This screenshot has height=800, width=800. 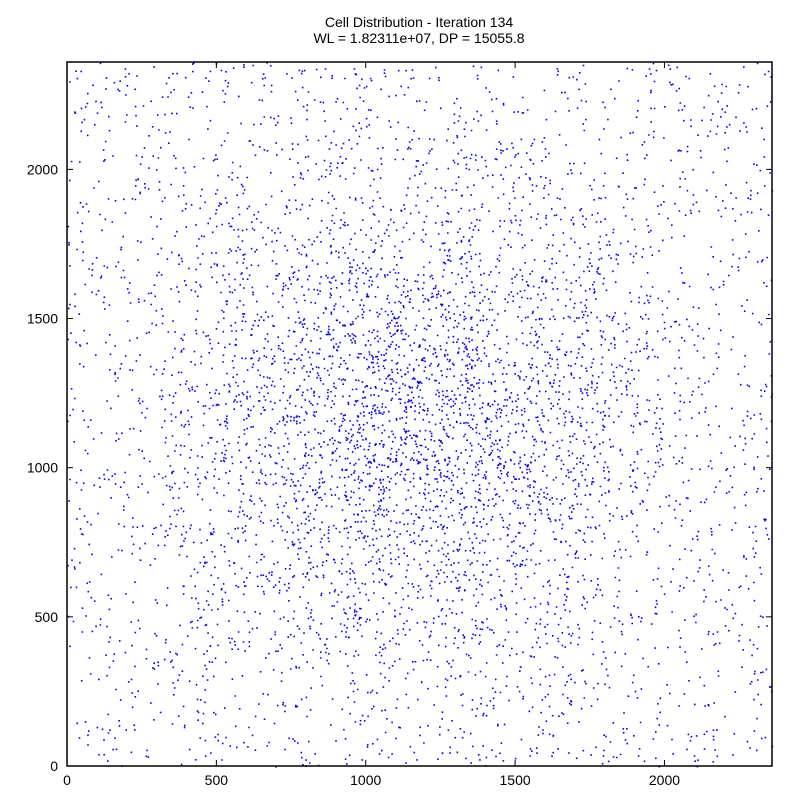 What do you see at coordinates (419, 22) in the screenshot?
I see `chart-title: Cell Distribution - Iteration 134` at bounding box center [419, 22].